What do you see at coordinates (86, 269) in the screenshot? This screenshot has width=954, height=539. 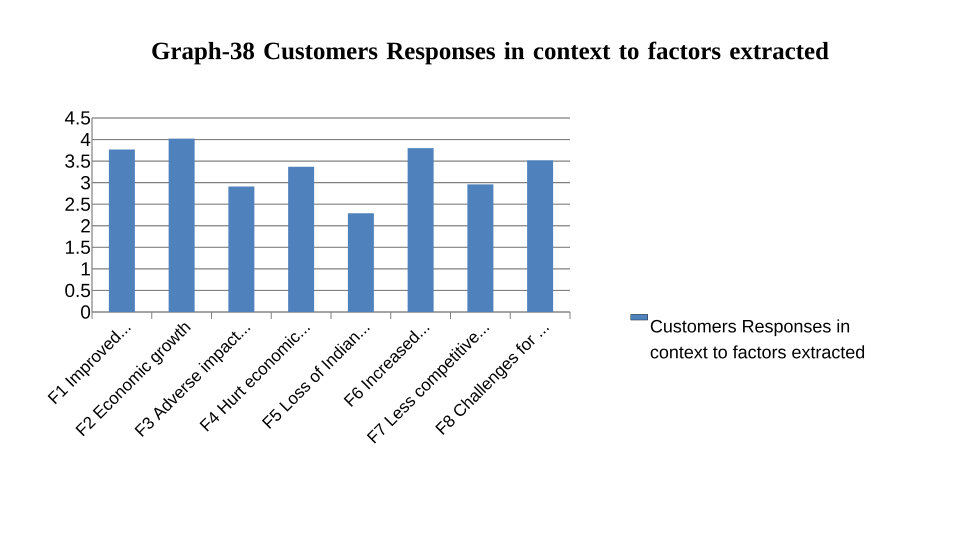 I see `y-tick-label: 1` at bounding box center [86, 269].